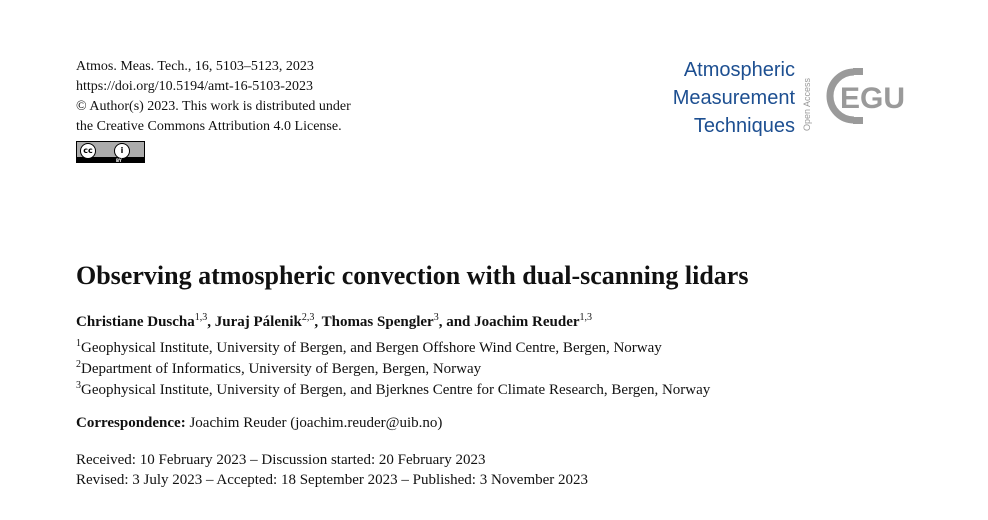 The height and width of the screenshot is (520, 988). Describe the element at coordinates (131, 423) in the screenshot. I see `correspondence-label: Correspondence:` at that location.